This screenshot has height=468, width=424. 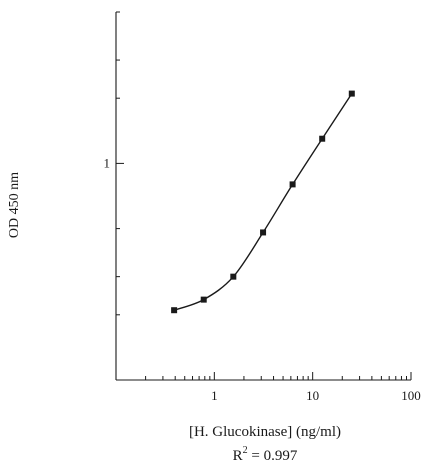 What do you see at coordinates (245, 450) in the screenshot?
I see `r-squared-superscript: 2` at bounding box center [245, 450].